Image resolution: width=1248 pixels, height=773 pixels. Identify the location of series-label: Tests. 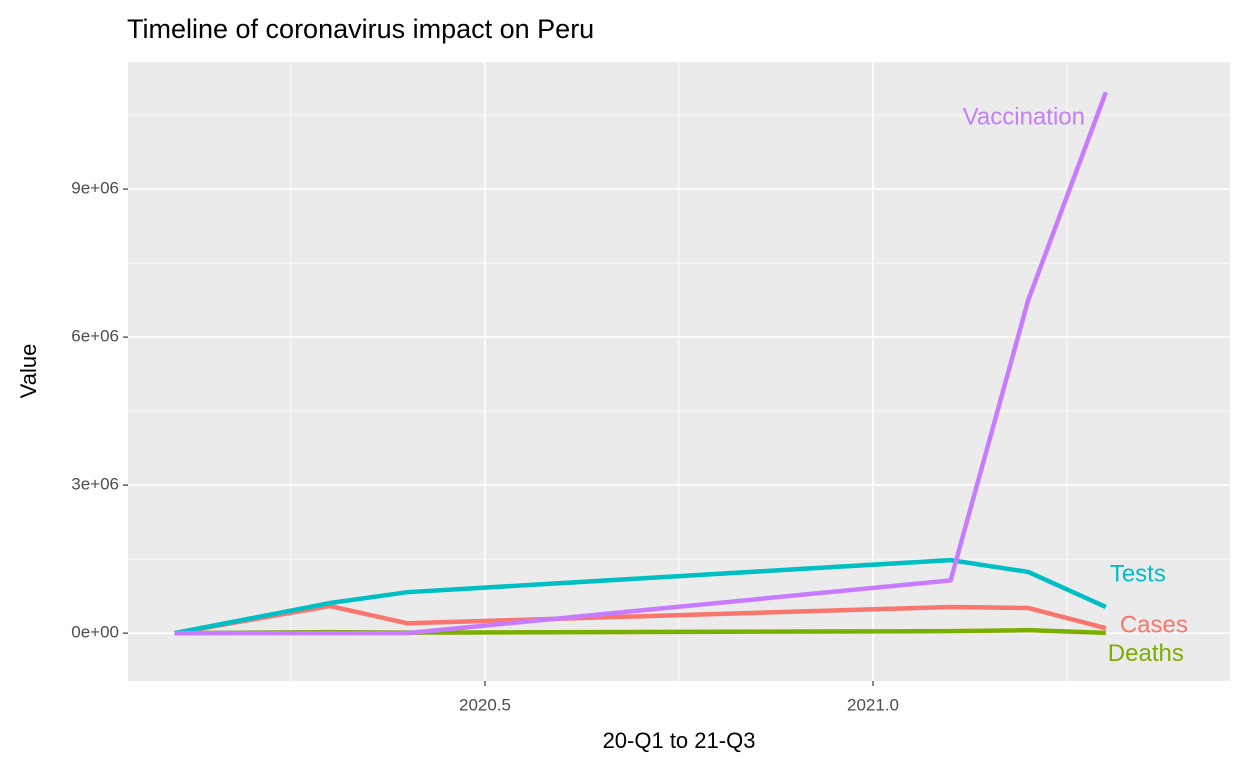
(1138, 573).